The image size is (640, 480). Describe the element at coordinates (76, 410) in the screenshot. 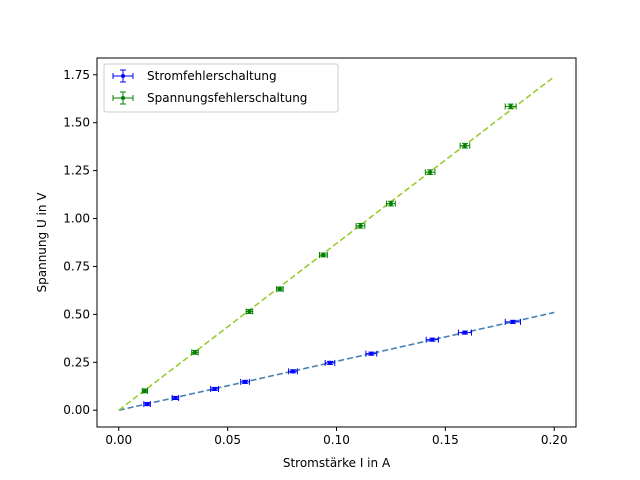

I see `y-tick-label: 0.00` at that location.